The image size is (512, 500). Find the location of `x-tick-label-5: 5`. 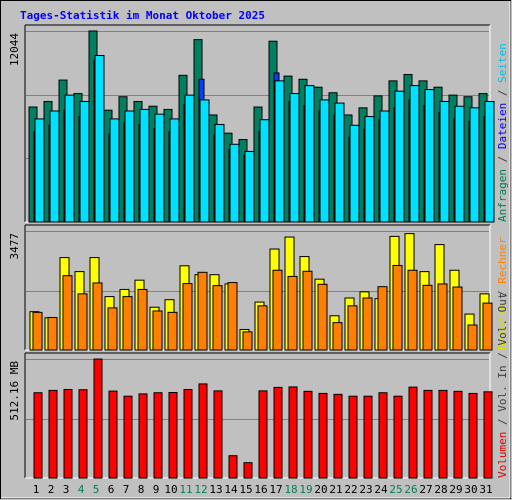

x-tick-label-5: 5 is located at coordinates (96, 489).